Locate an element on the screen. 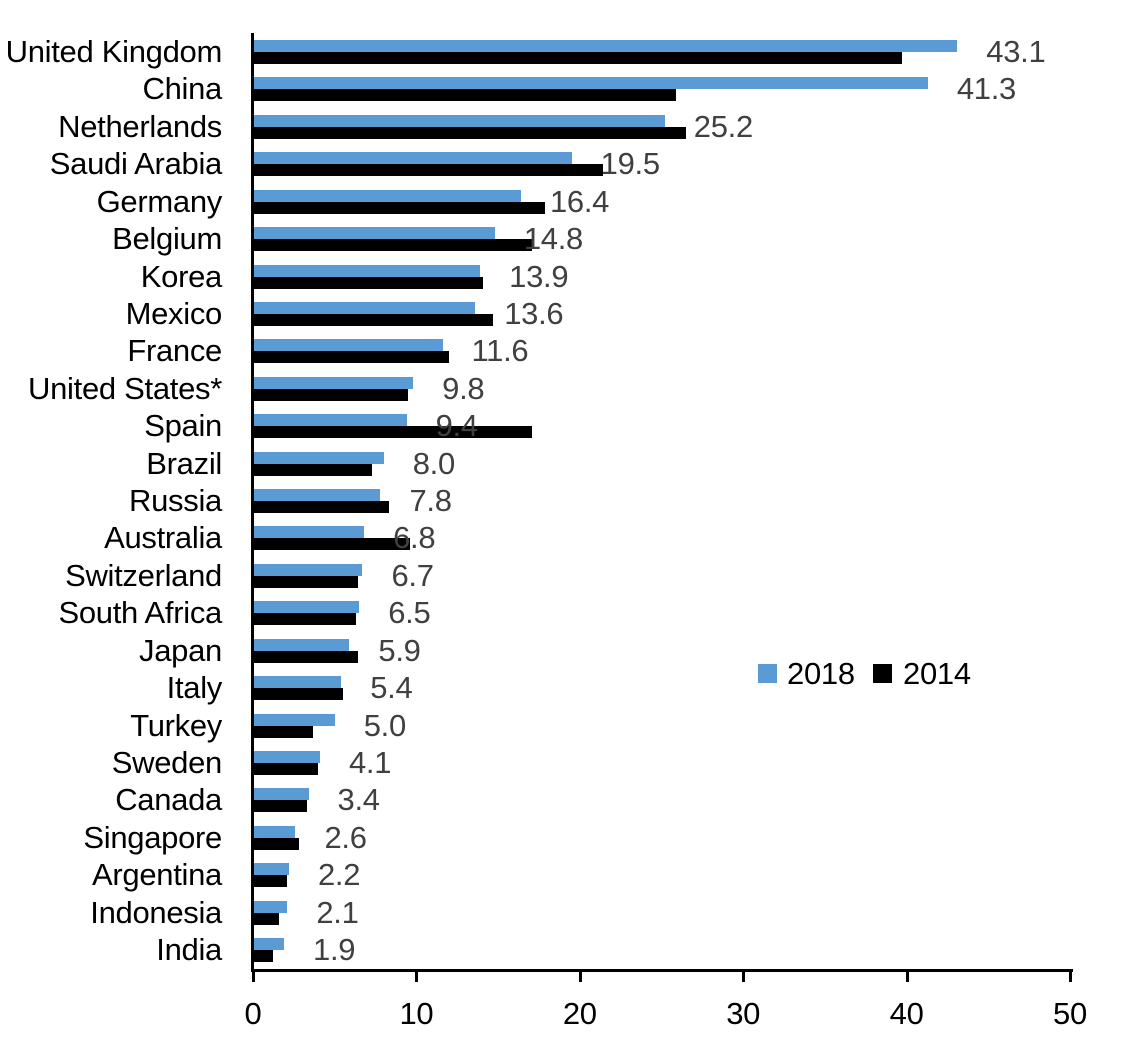  value-label: 5.4 is located at coordinates (391, 688).